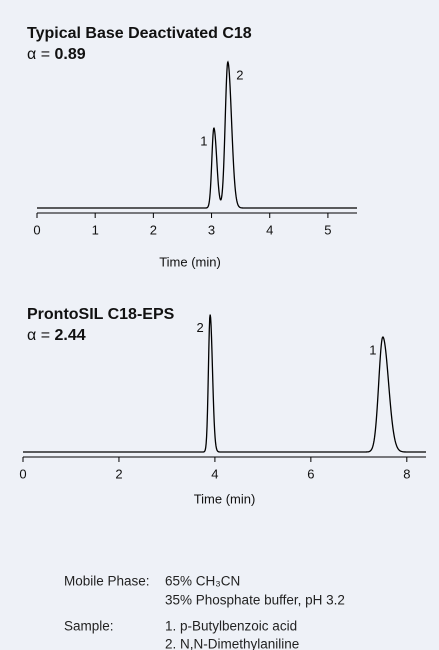 The height and width of the screenshot is (650, 439). Describe the element at coordinates (101, 314) in the screenshot. I see `chart-title: ProntoSIL C18-EPS` at that location.